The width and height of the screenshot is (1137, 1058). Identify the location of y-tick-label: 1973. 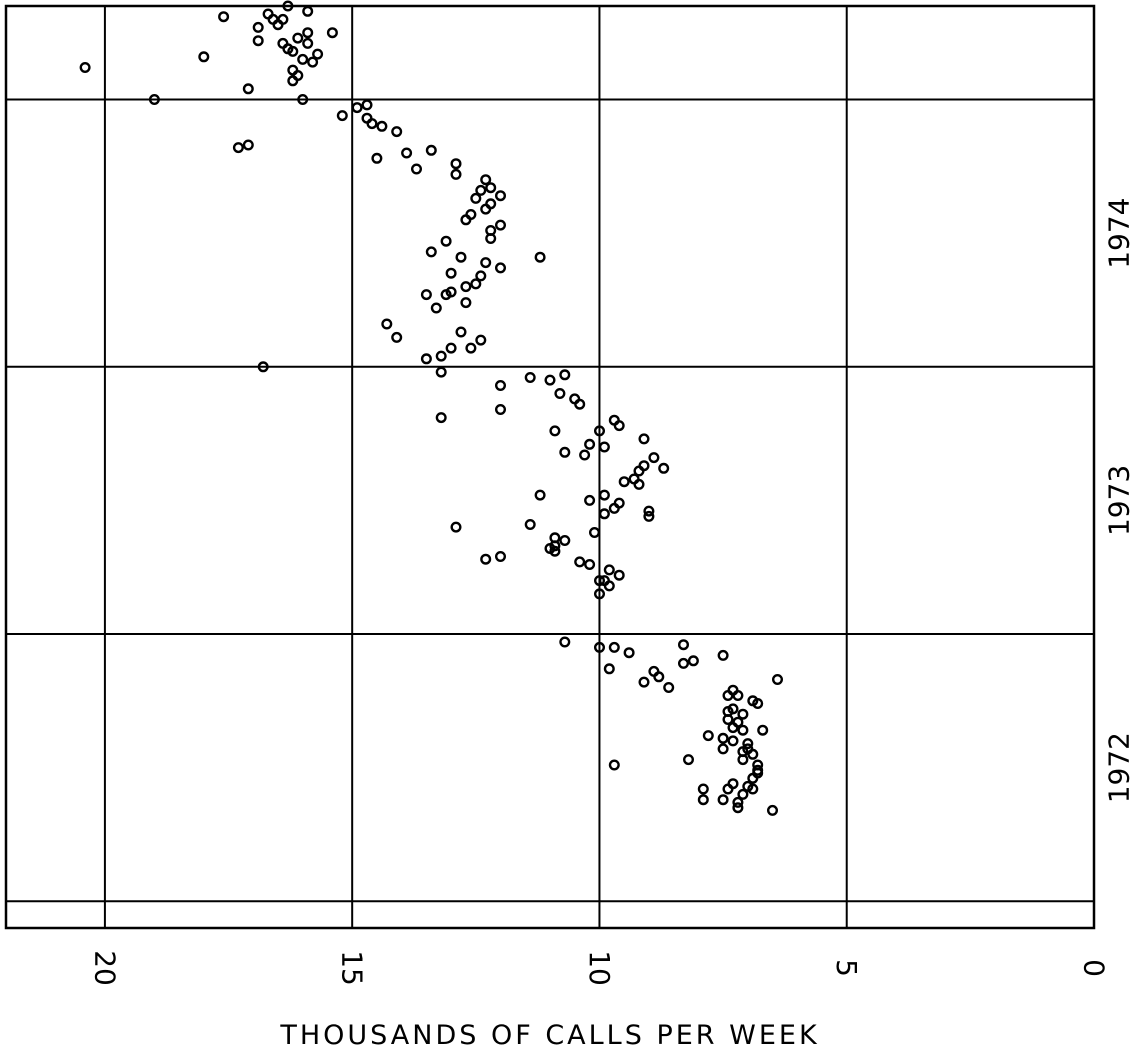
(1119, 500).